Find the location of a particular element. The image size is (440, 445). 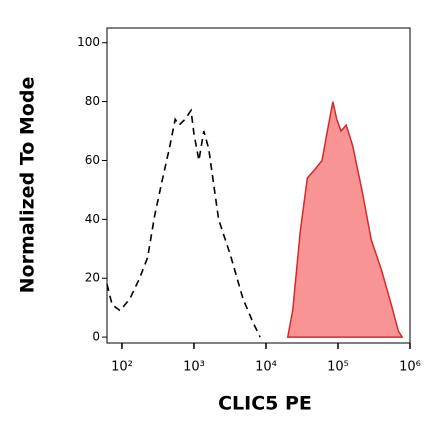

y-tick-label: 20 is located at coordinates (92, 278).